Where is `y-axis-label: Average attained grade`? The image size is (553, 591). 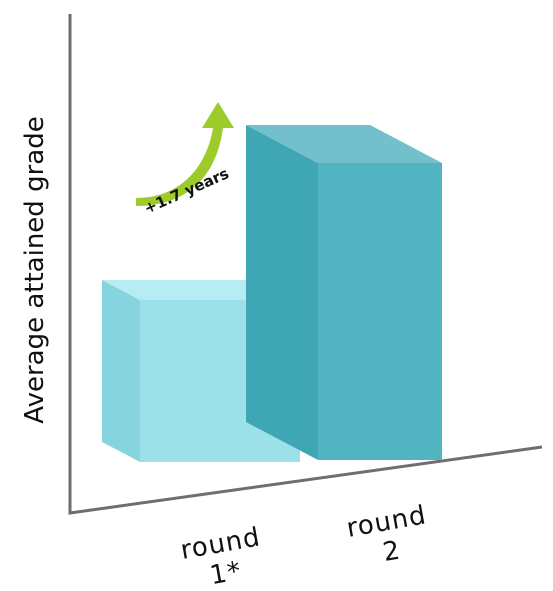 y-axis-label: Average attained grade is located at coordinates (35, 269).